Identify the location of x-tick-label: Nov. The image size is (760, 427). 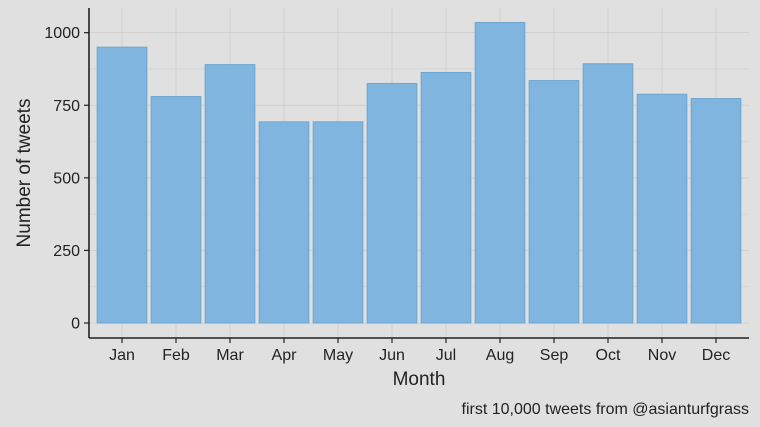
(662, 355).